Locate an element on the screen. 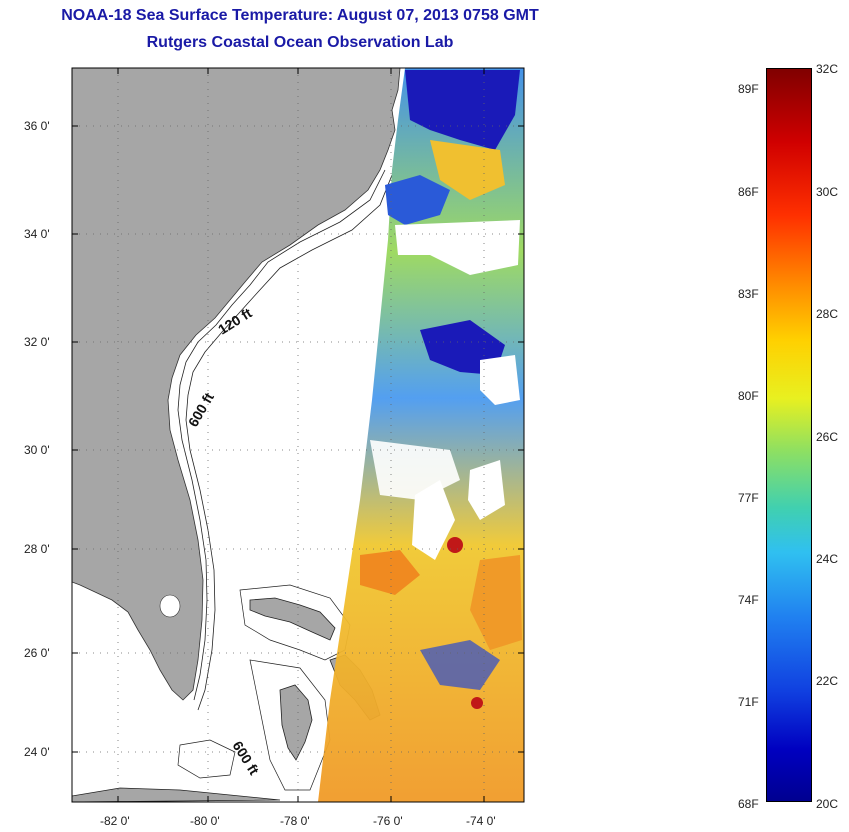 The width and height of the screenshot is (849, 832). cbar-f-74: 74F is located at coordinates (748, 600).